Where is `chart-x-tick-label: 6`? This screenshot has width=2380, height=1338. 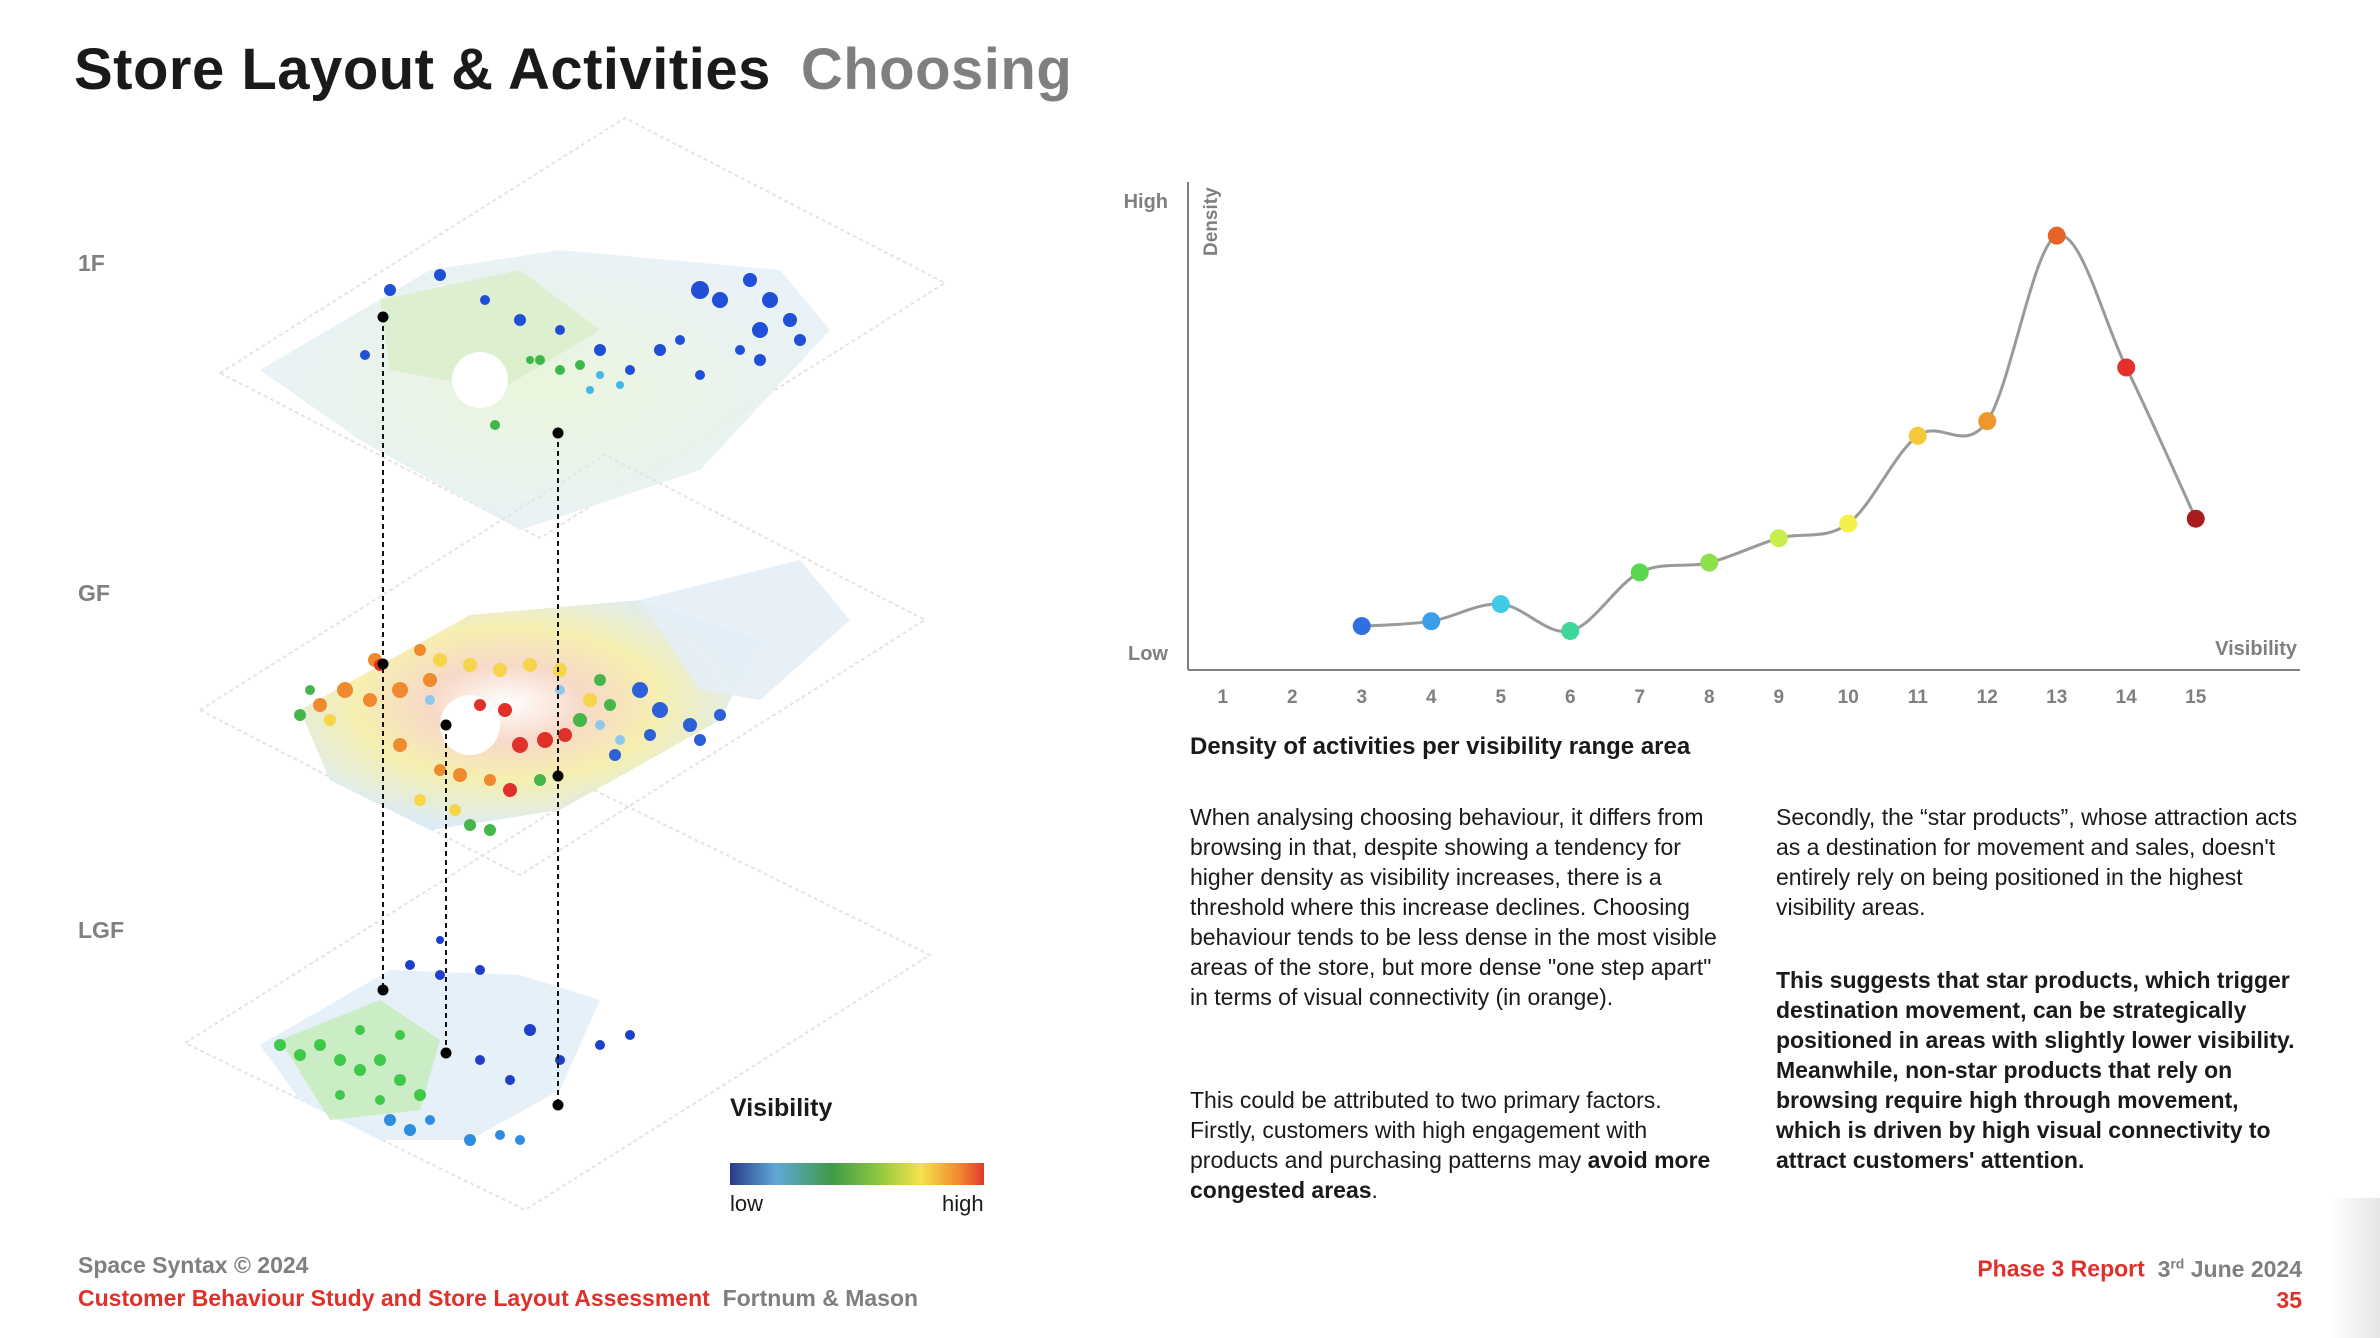 chart-x-tick-label: 6 is located at coordinates (1570, 697).